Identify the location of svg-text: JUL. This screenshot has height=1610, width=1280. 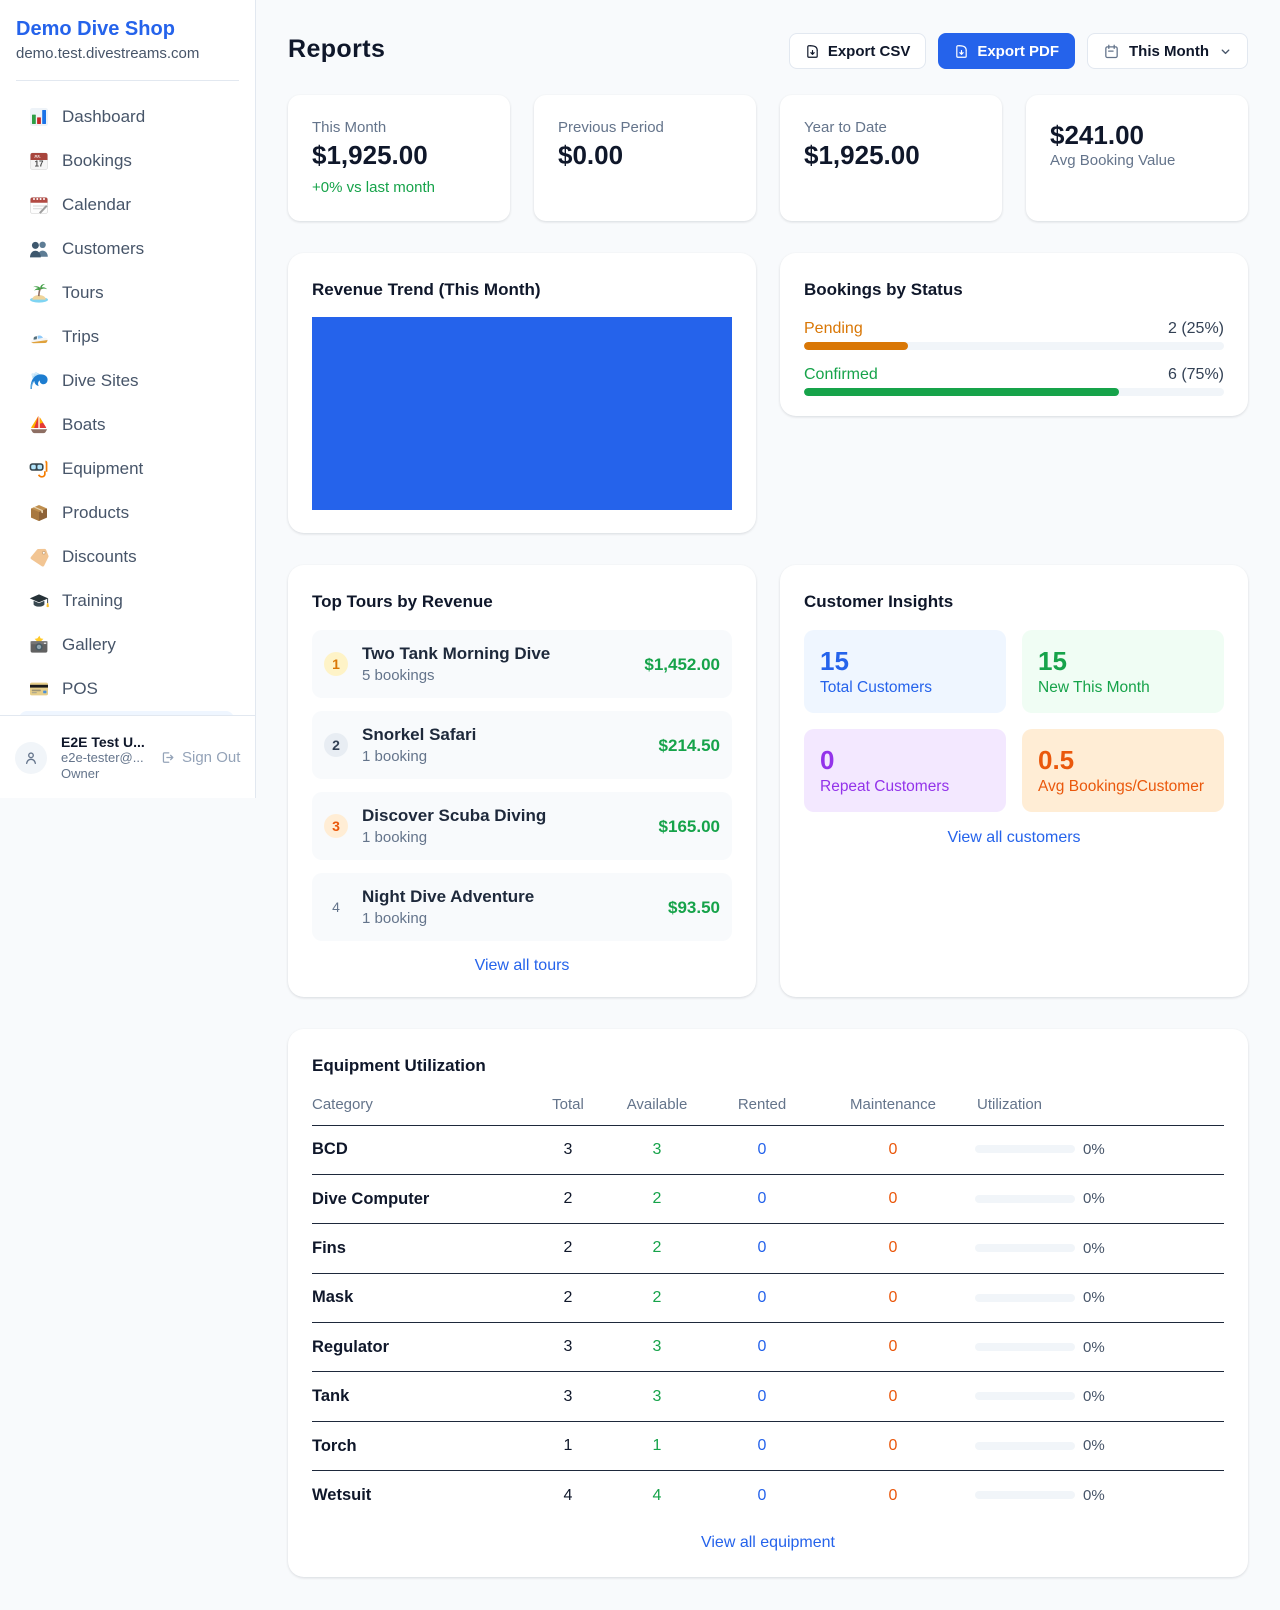
(37, 157).